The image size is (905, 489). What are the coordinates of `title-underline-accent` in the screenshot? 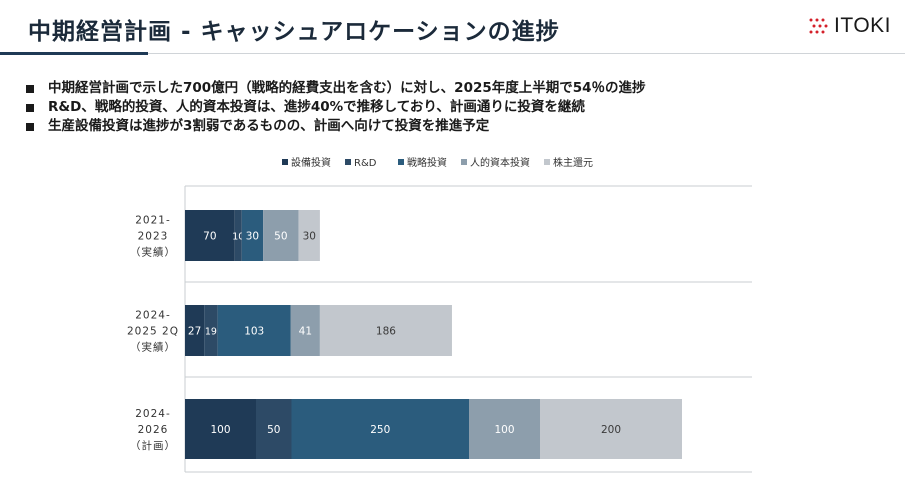 It's located at (74, 53).